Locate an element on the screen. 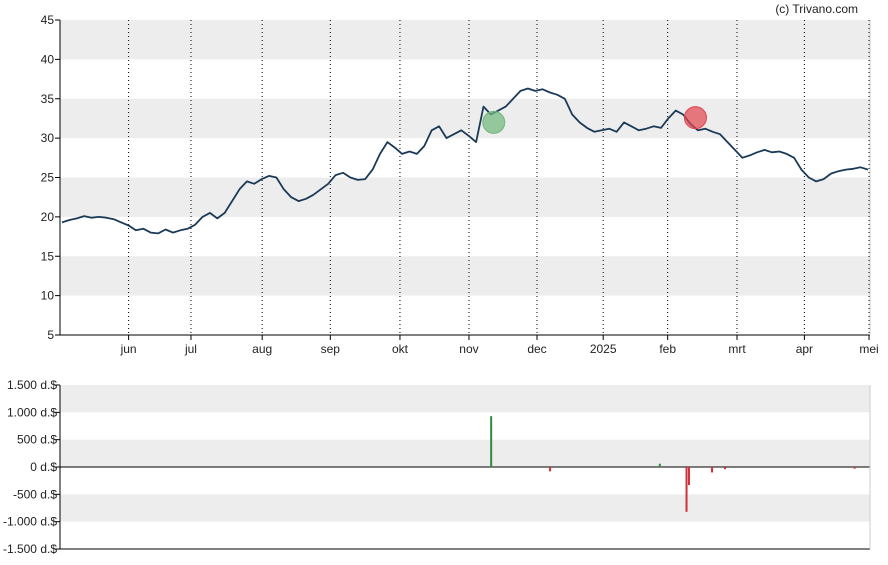  volume-y-tick-label: -500 d.$ is located at coordinates (35, 494).